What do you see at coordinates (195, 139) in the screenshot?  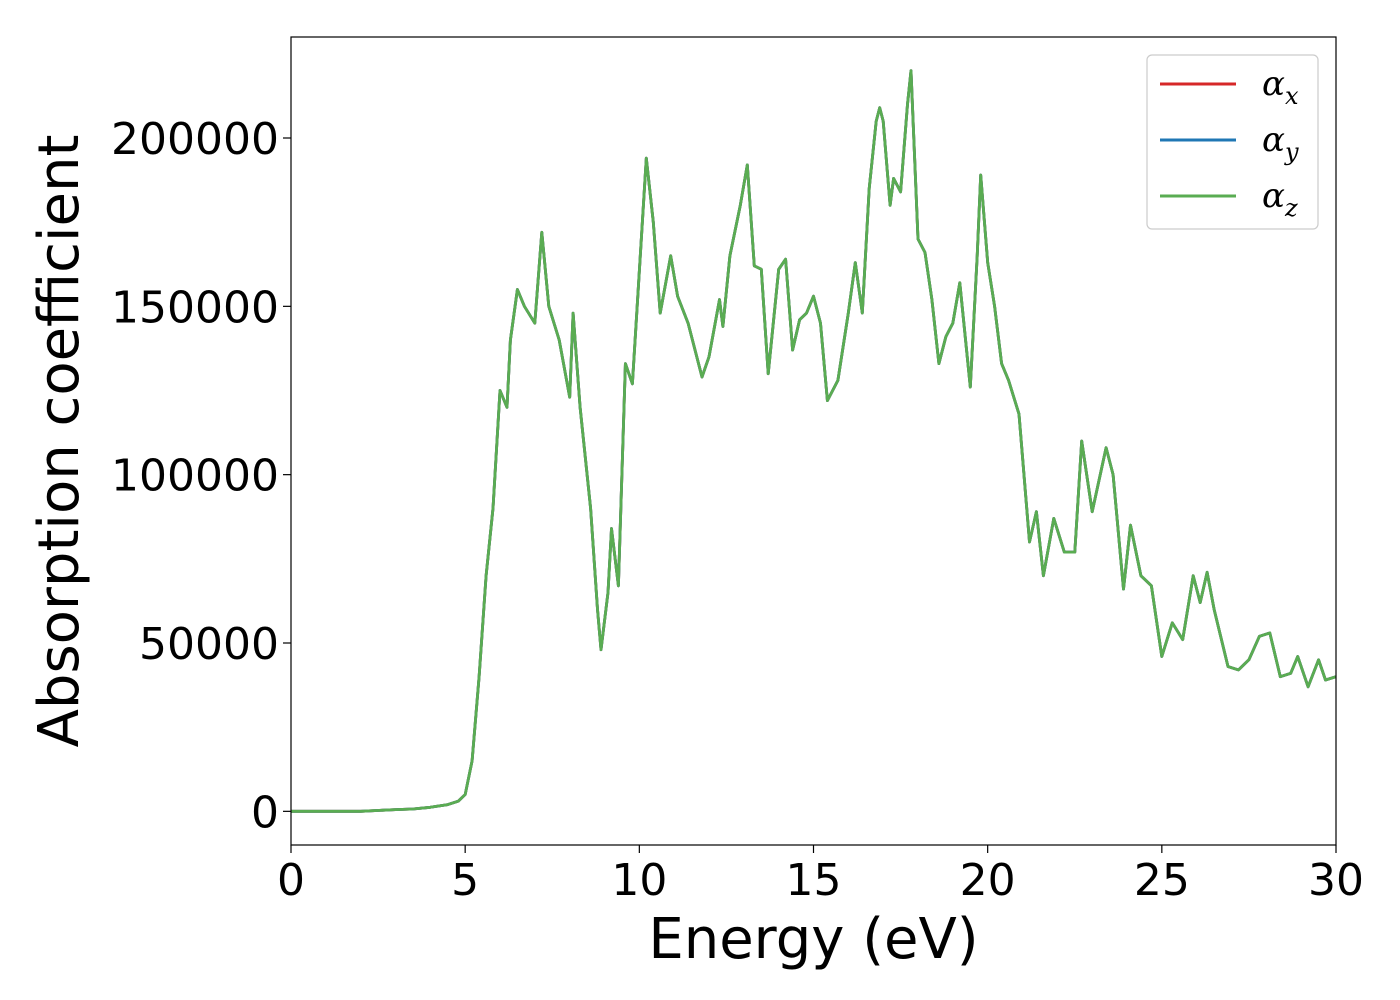 I see `y-tick-label: 200000` at bounding box center [195, 139].